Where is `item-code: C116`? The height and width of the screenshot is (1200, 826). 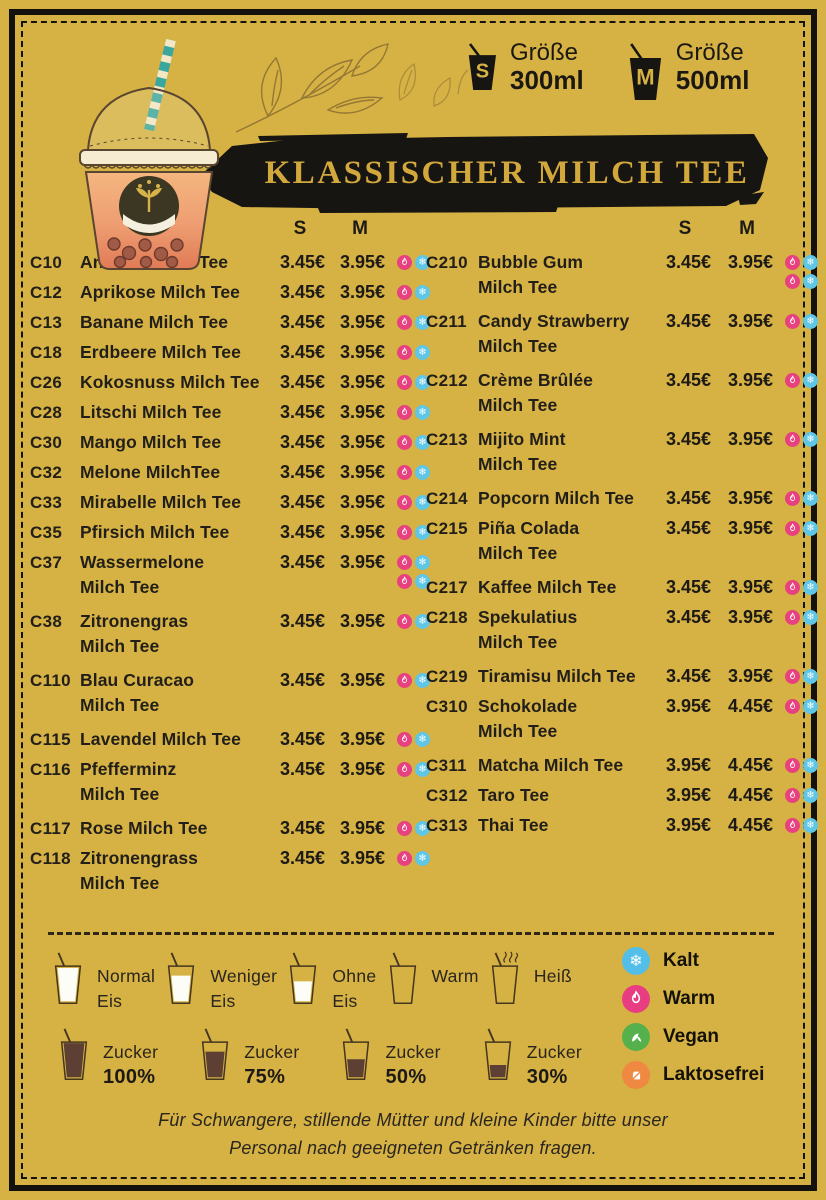
item-code: C116 is located at coordinates (50, 769).